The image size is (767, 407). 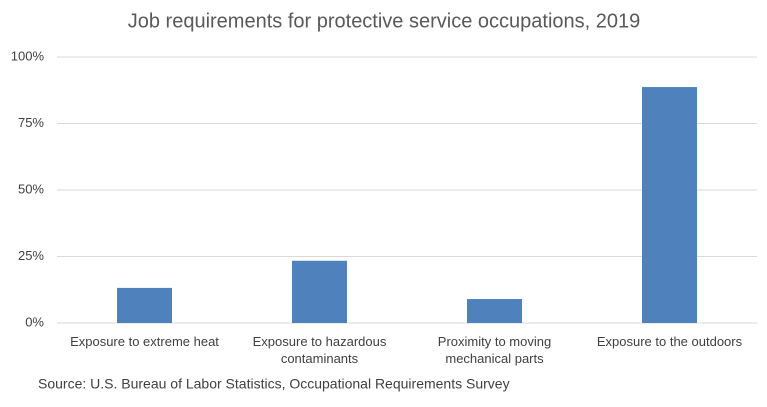 What do you see at coordinates (144, 341) in the screenshot?
I see `x-tick-label: Exposure to extreme heat` at bounding box center [144, 341].